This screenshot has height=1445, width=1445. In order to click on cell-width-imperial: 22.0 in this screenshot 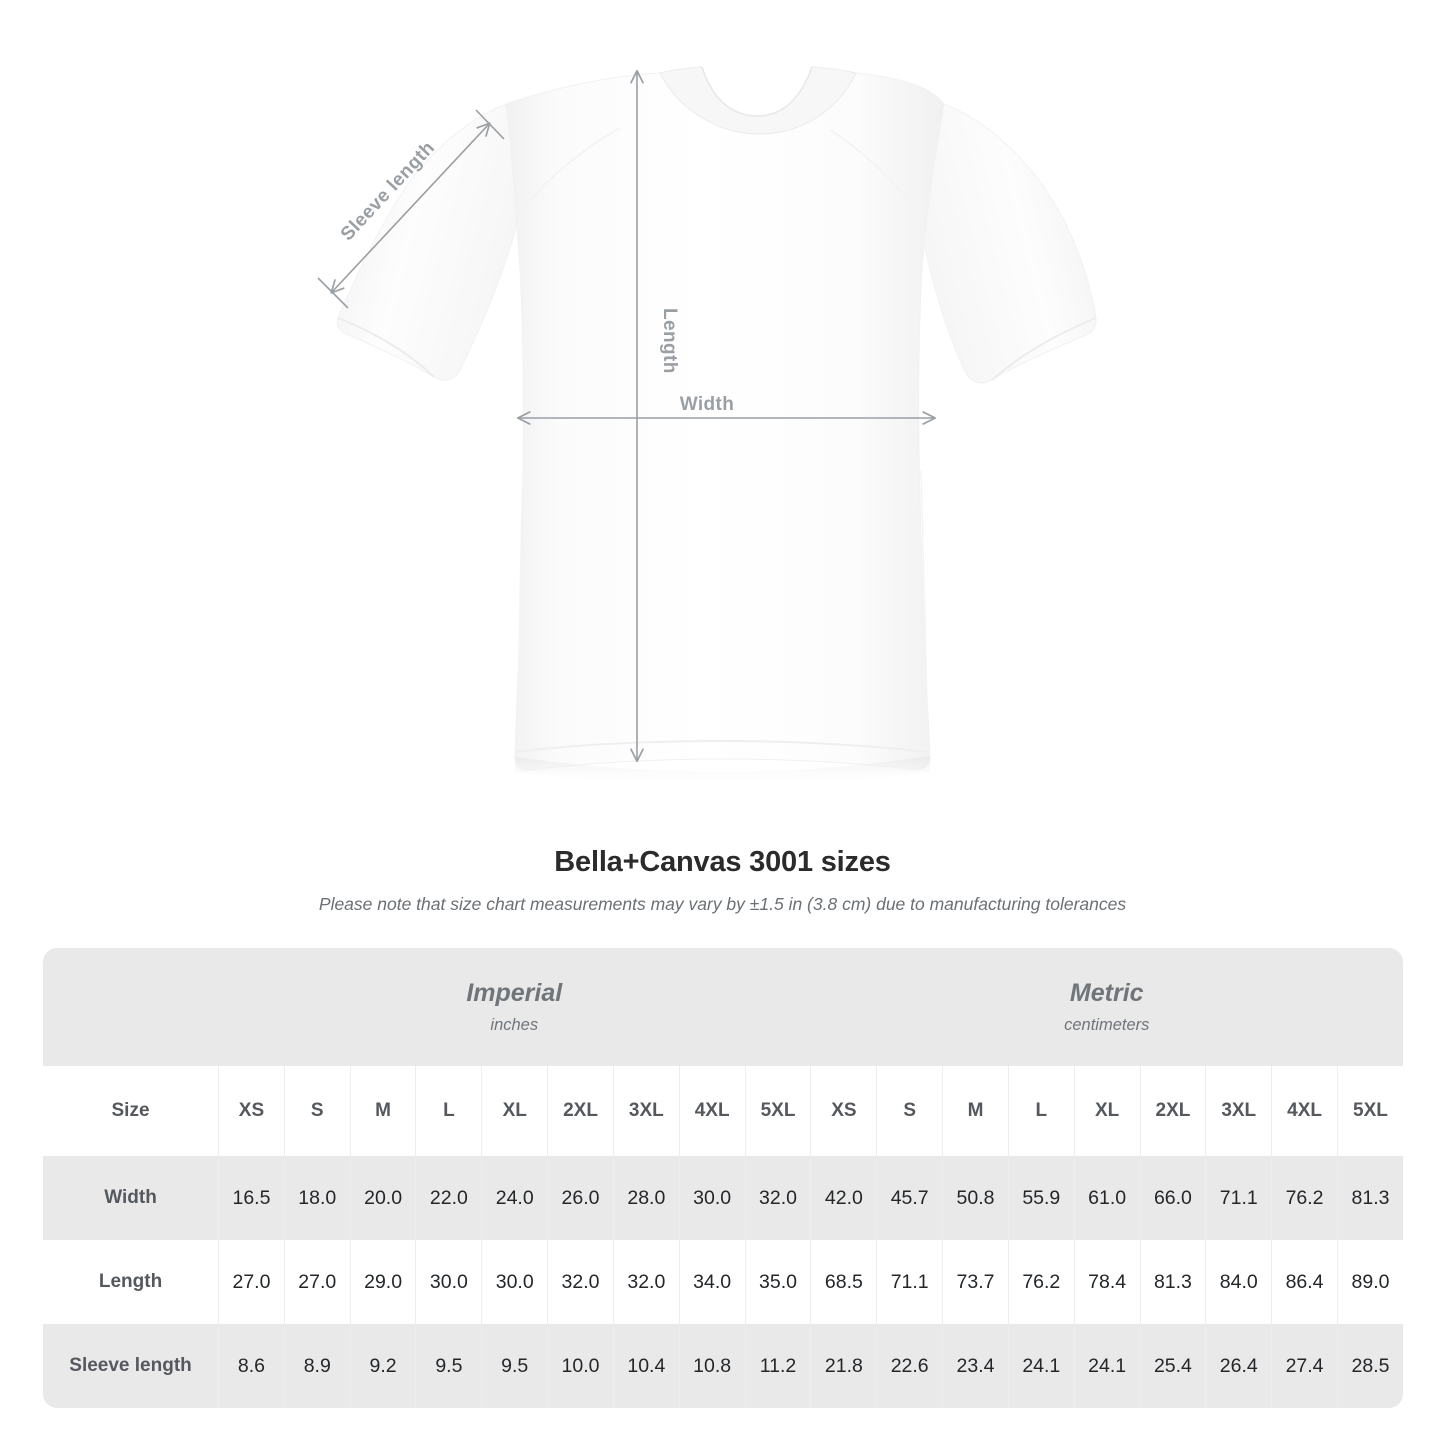, I will do `click(448, 1198)`.